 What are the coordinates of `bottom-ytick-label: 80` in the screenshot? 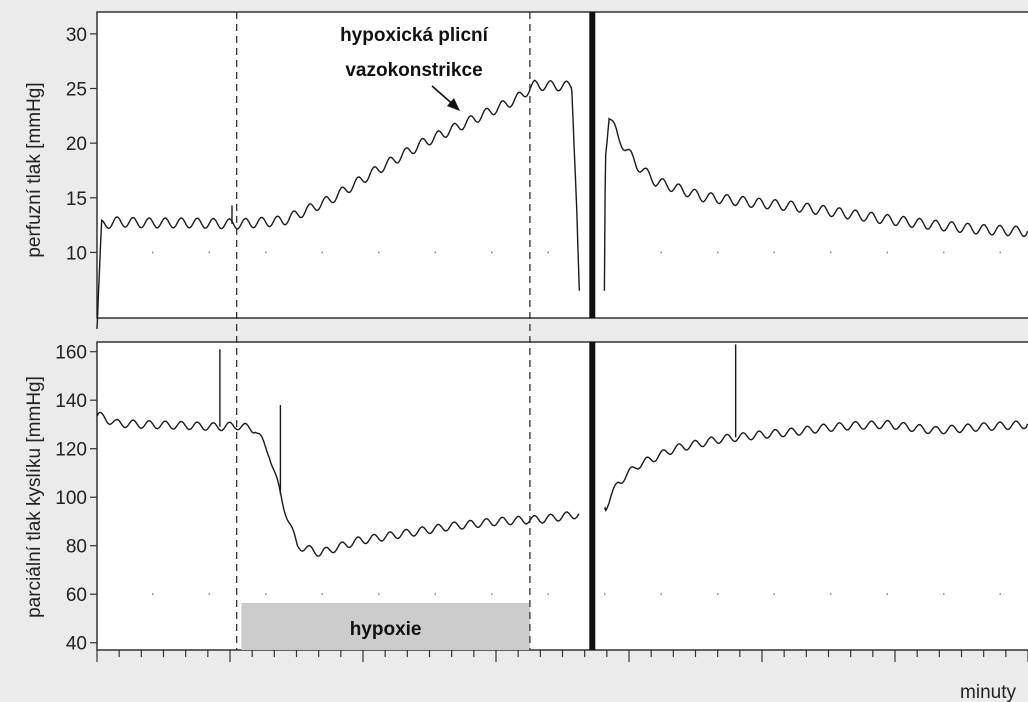 It's located at (76, 547).